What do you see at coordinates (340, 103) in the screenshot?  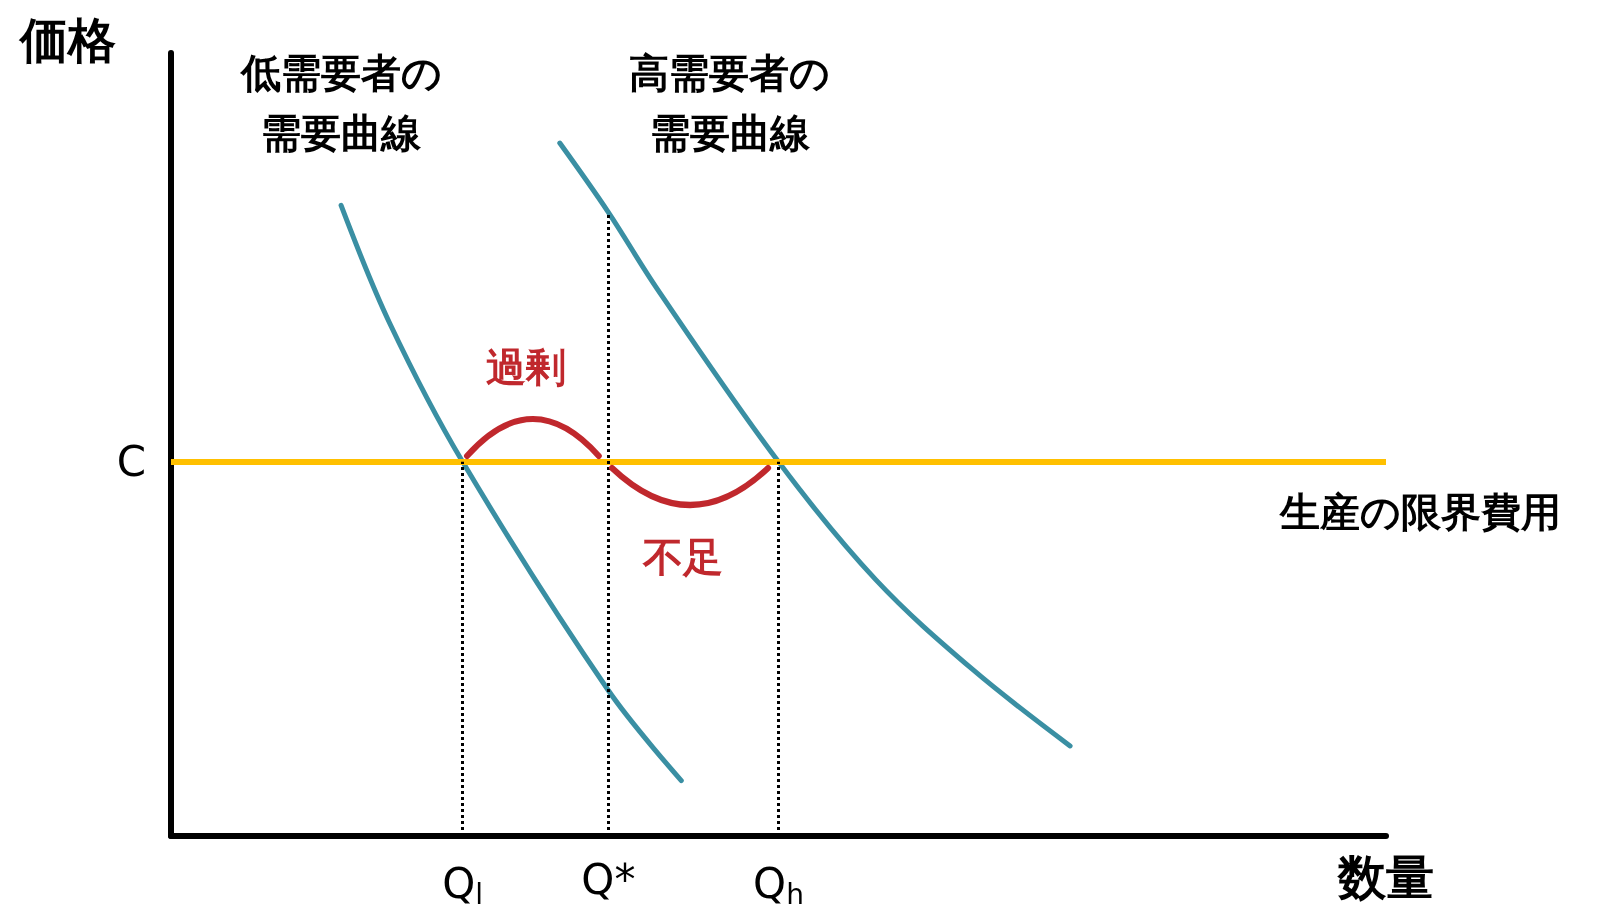 I see `text: 低需要者の需要曲線` at bounding box center [340, 103].